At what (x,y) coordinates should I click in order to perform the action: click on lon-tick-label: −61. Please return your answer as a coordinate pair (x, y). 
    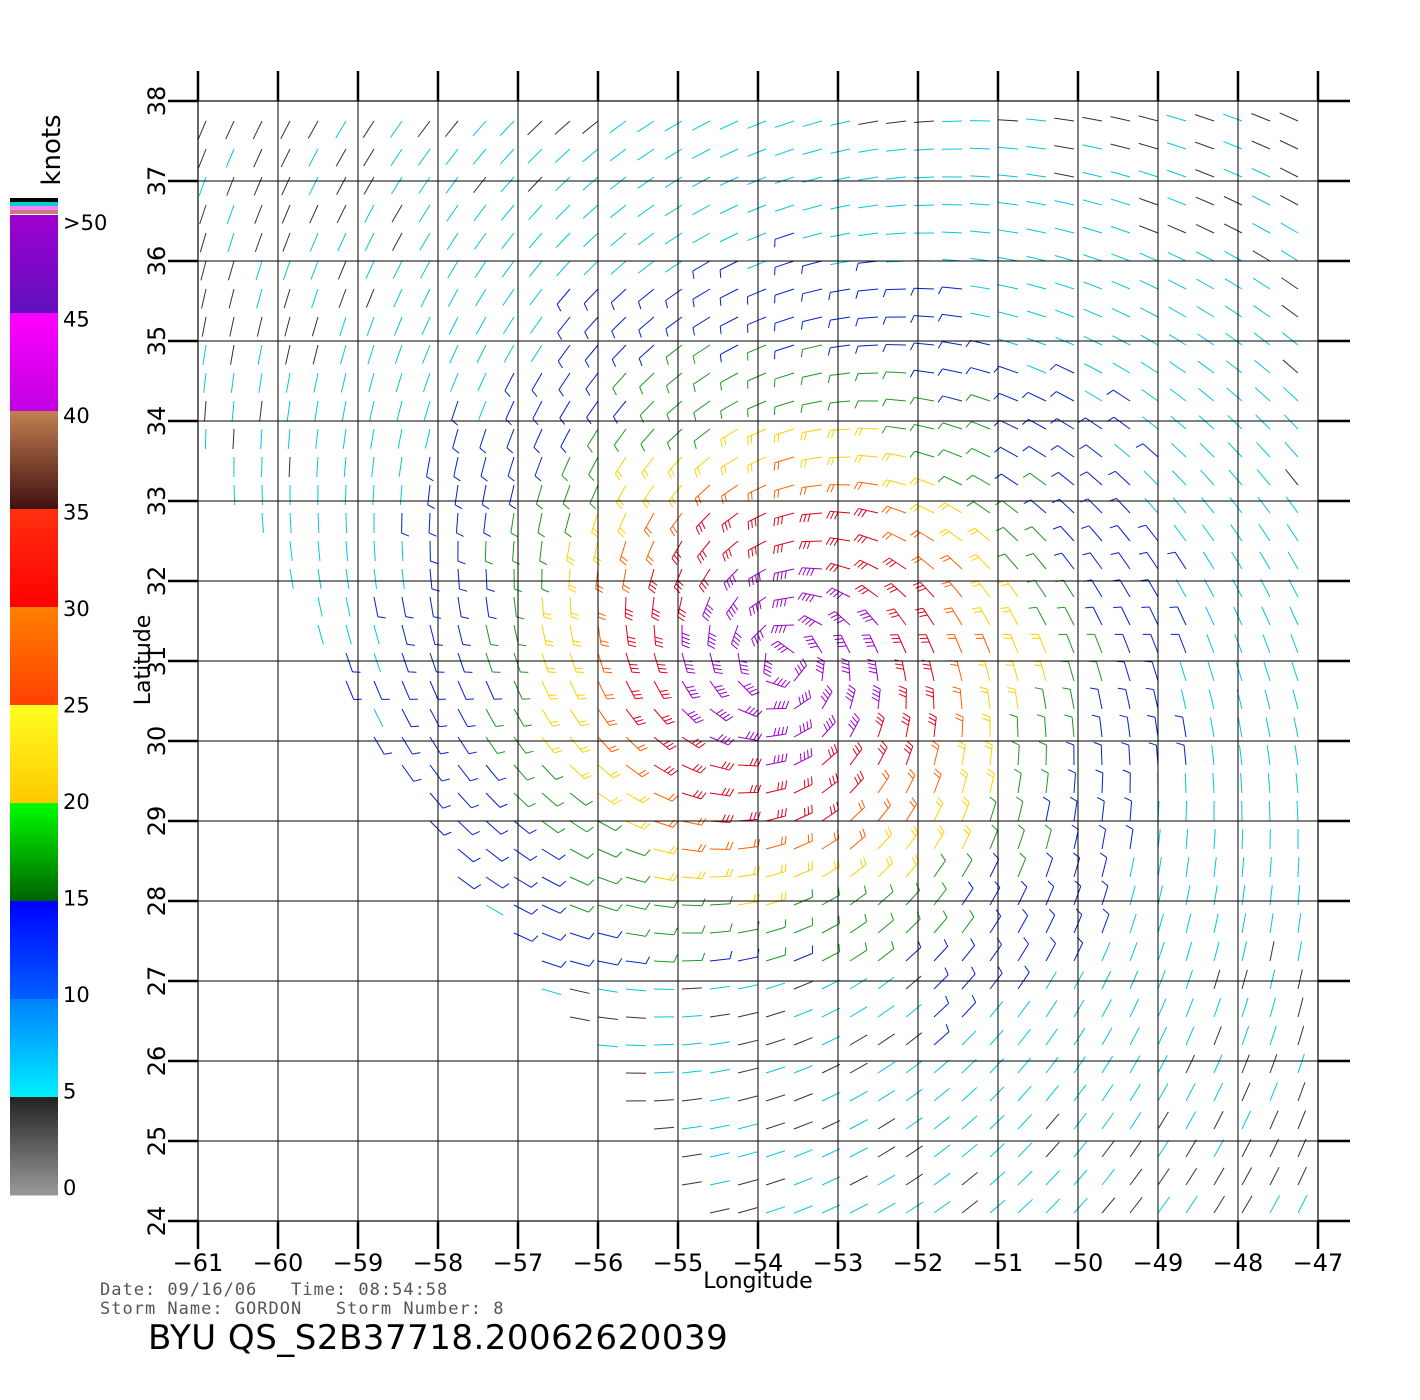
    Looking at the image, I should click on (198, 1263).